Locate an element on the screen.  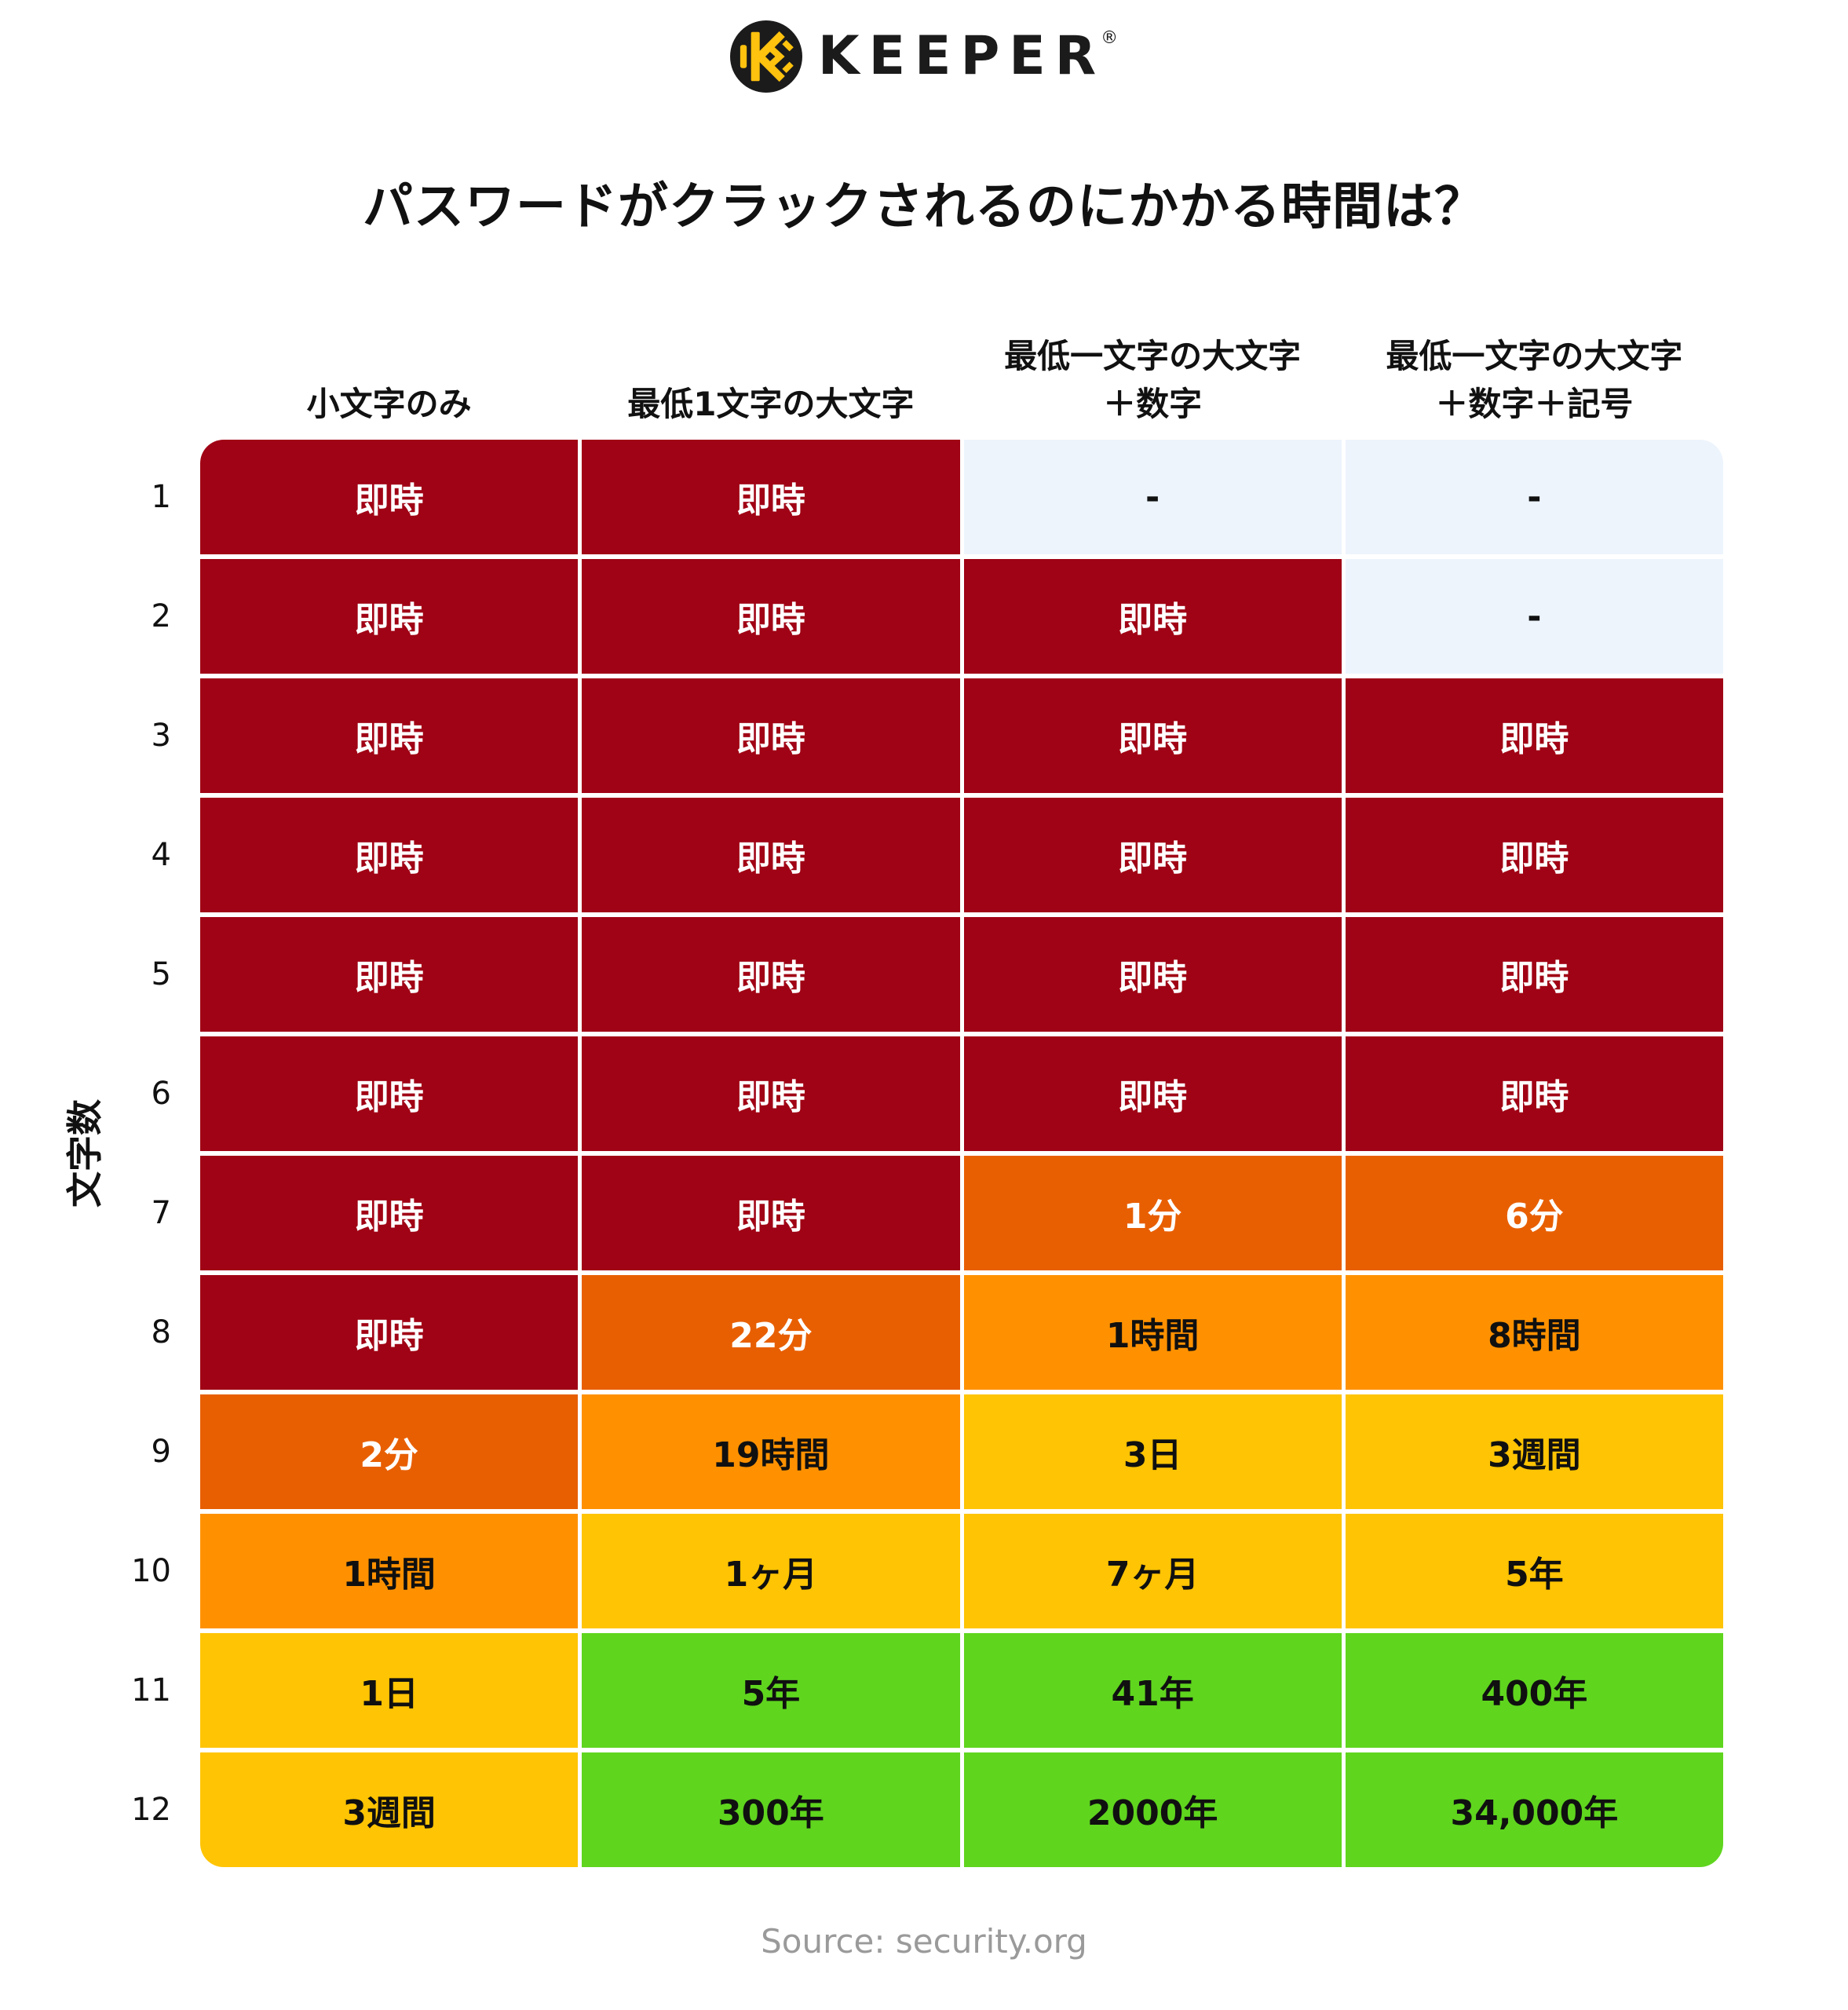
row-label: 3 is located at coordinates (161, 736).